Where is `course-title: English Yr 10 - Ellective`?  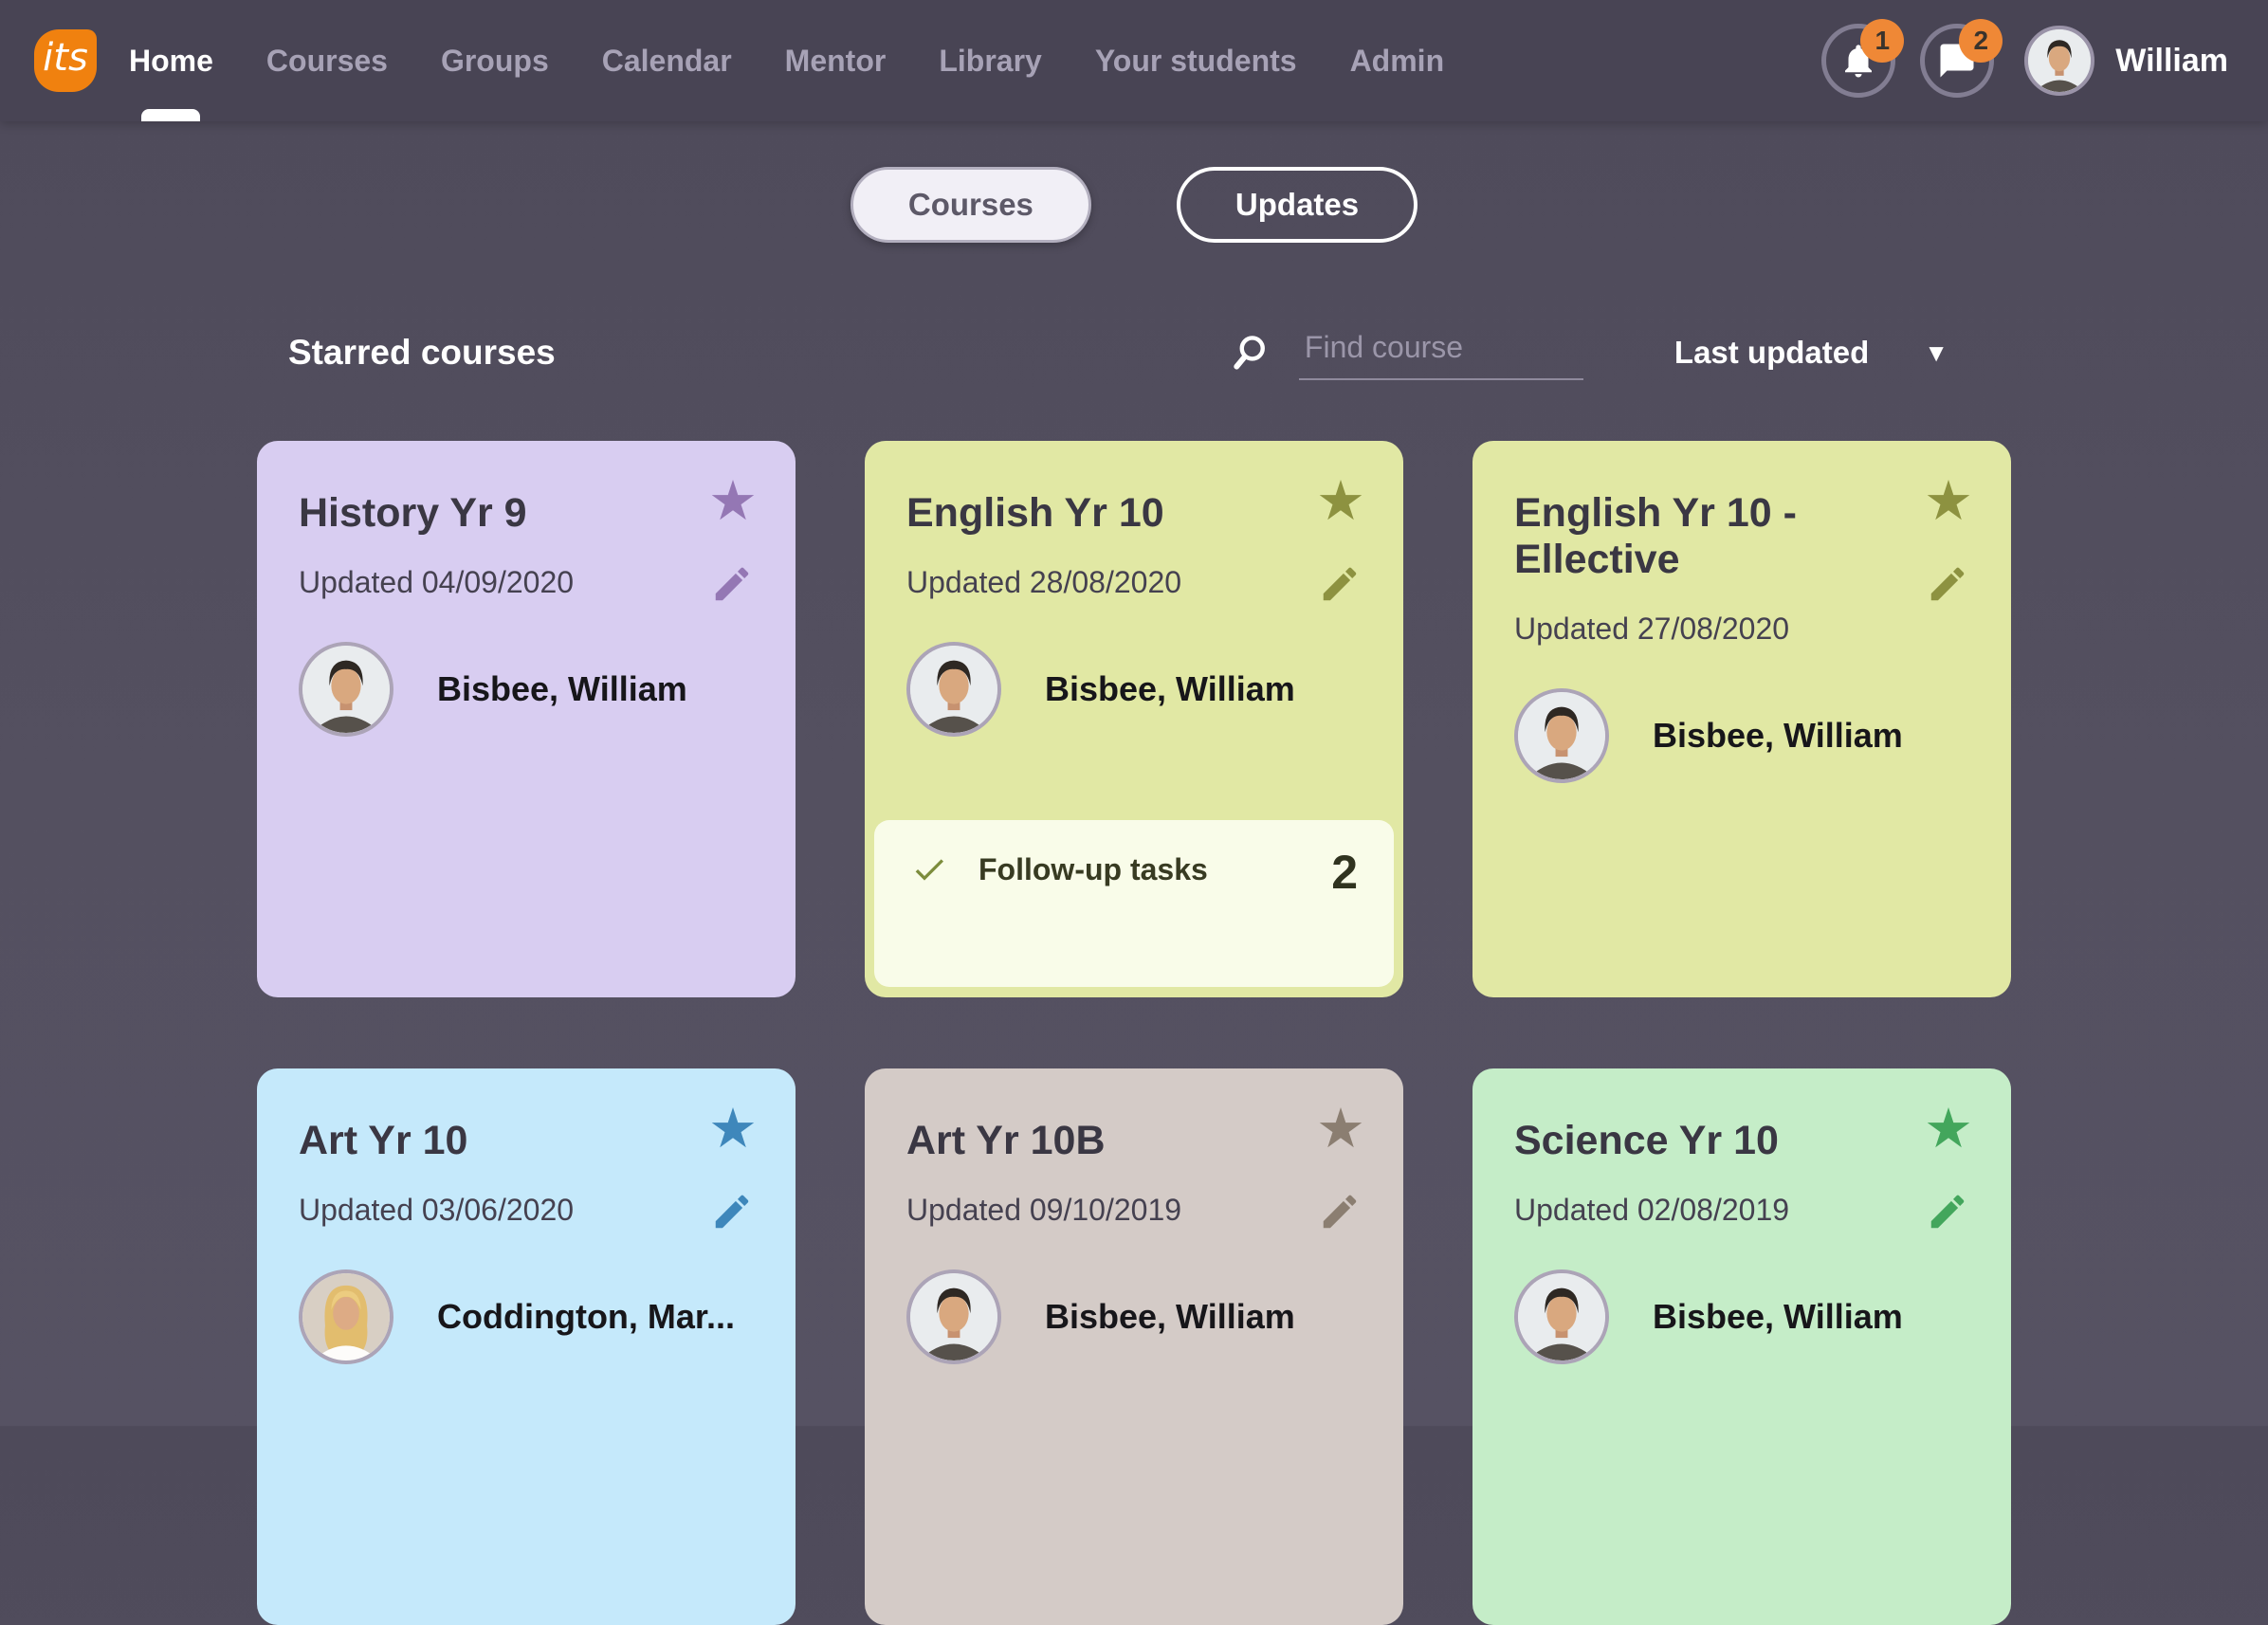
course-title: English Yr 10 - Ellective is located at coordinates (1656, 536).